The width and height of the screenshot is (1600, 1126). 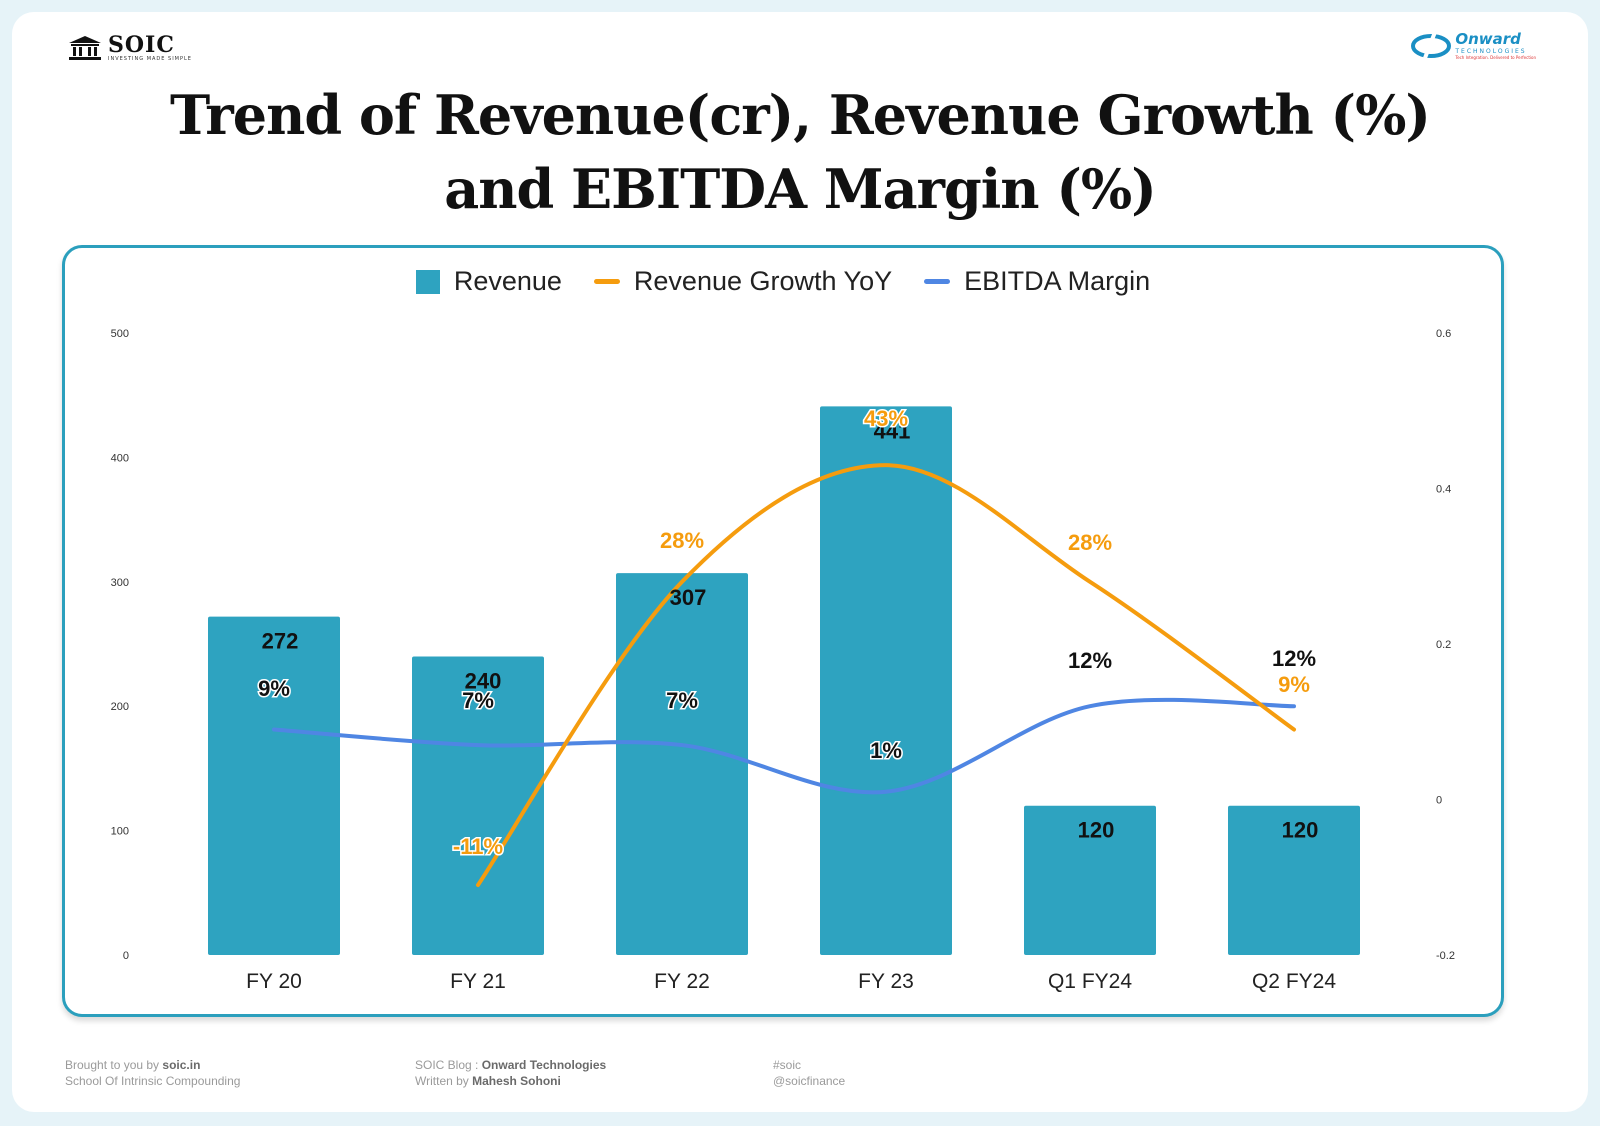 I want to click on y-left-tick-label: 500, so click(x=120, y=334).